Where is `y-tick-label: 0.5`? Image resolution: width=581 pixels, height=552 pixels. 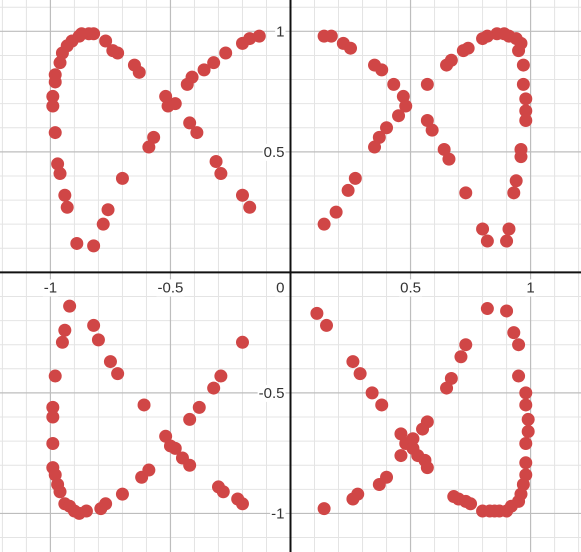 y-tick-label: 0.5 is located at coordinates (274, 152).